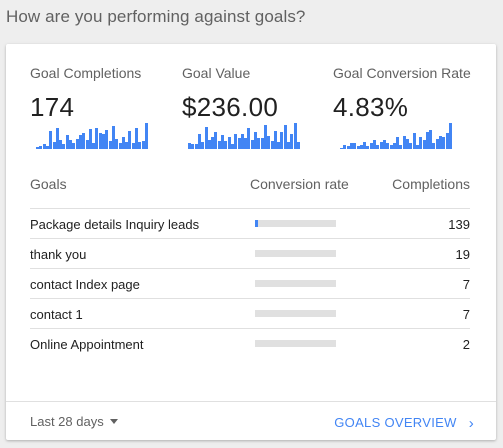 Image resolution: width=503 pixels, height=448 pixels. Describe the element at coordinates (250, 223) in the screenshot. I see `table-row: Package details Inquiry leads 139` at that location.